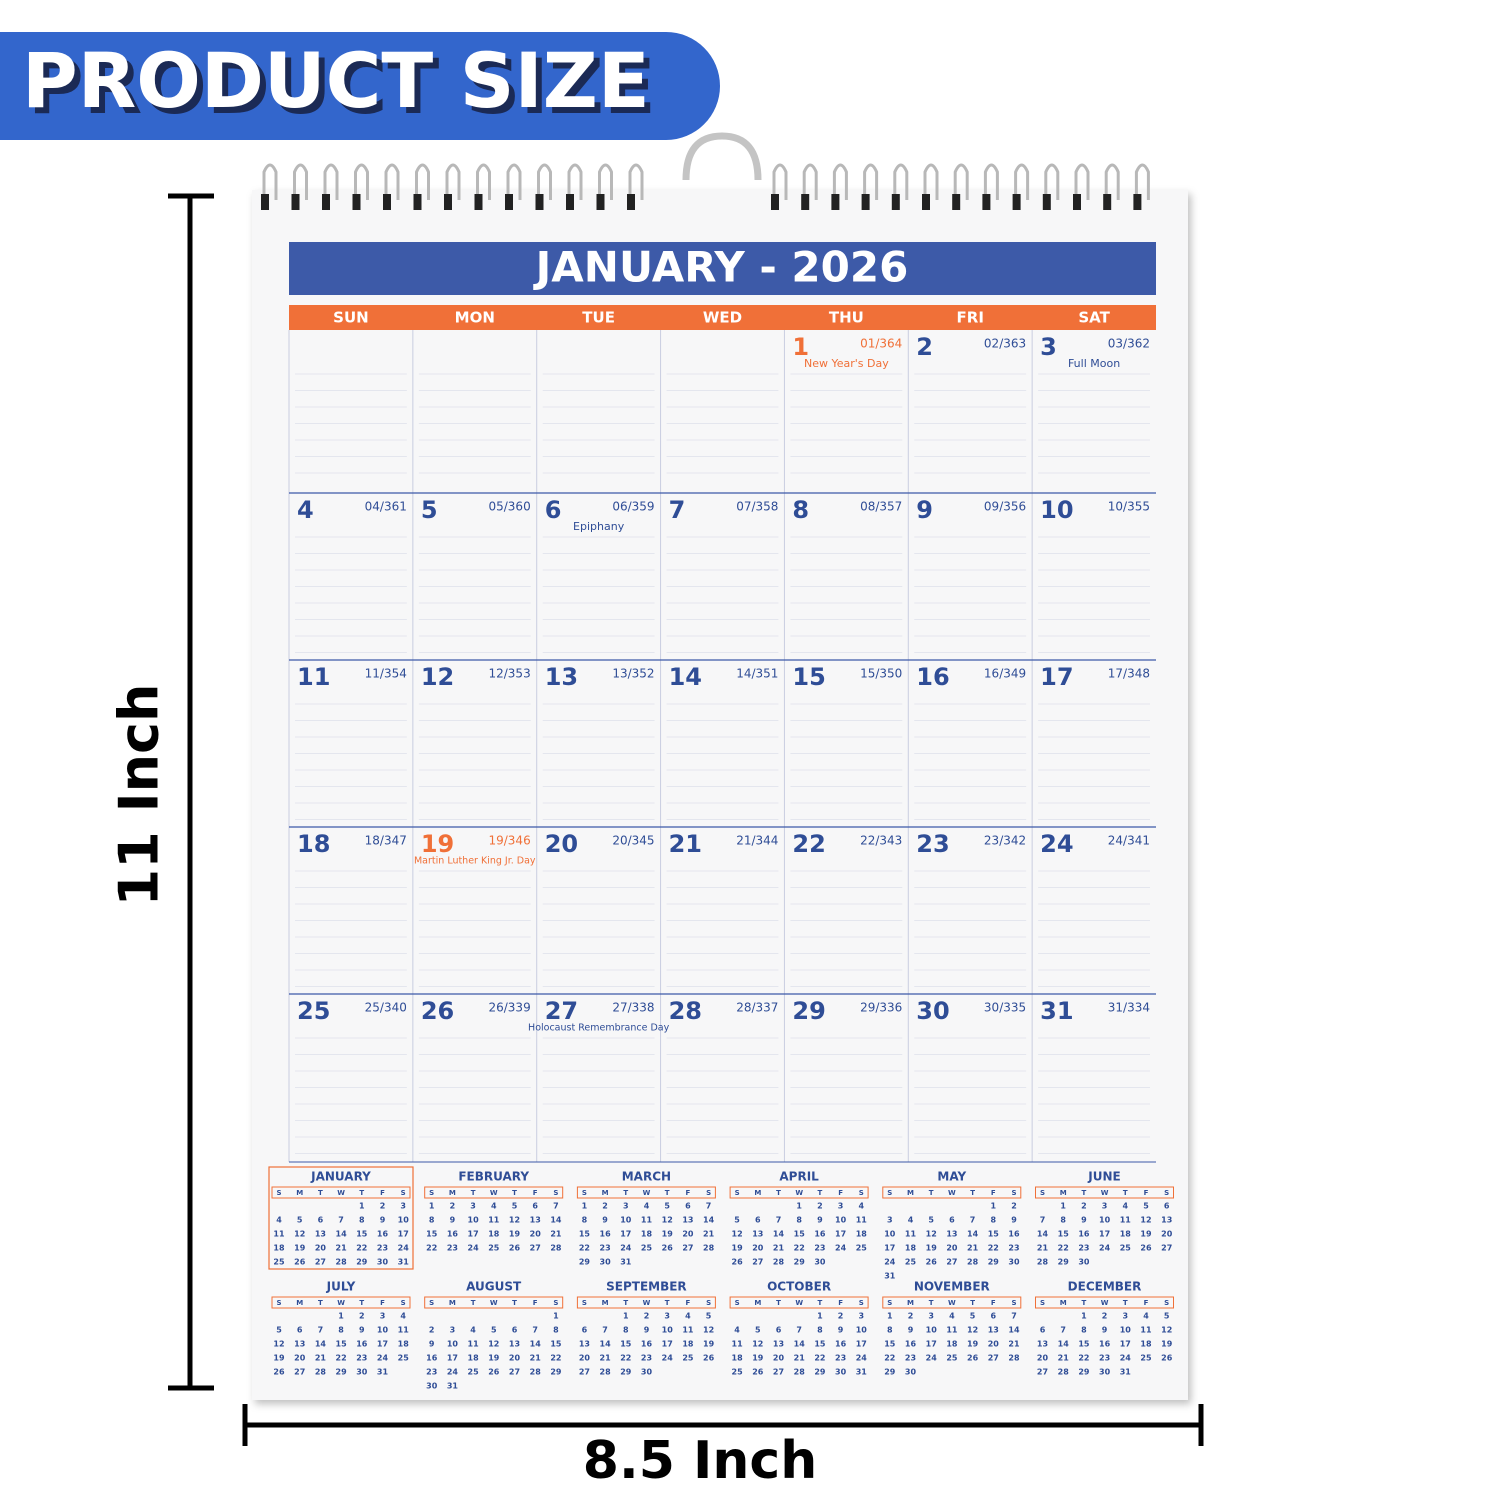 The height and width of the screenshot is (1500, 1500). I want to click on day-of-year: 25/340, so click(386, 1008).